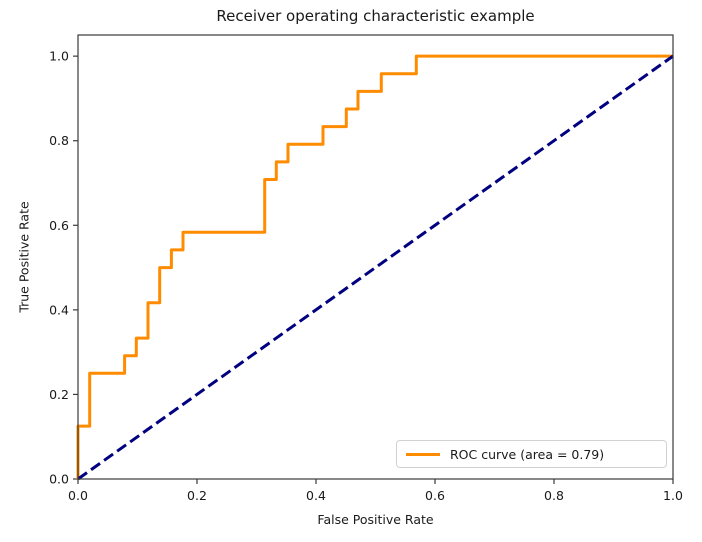 This screenshot has width=702, height=542. What do you see at coordinates (527, 454) in the screenshot?
I see `roc-curve-legend-label: ROC curve (area = 0.79)` at bounding box center [527, 454].